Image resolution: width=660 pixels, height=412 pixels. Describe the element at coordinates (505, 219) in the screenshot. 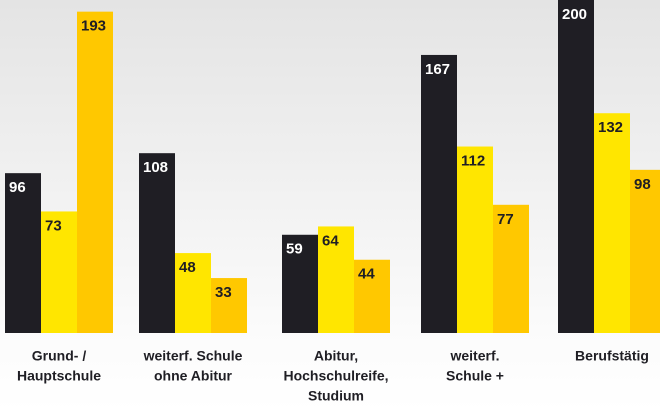

I see `value-label: 77` at that location.